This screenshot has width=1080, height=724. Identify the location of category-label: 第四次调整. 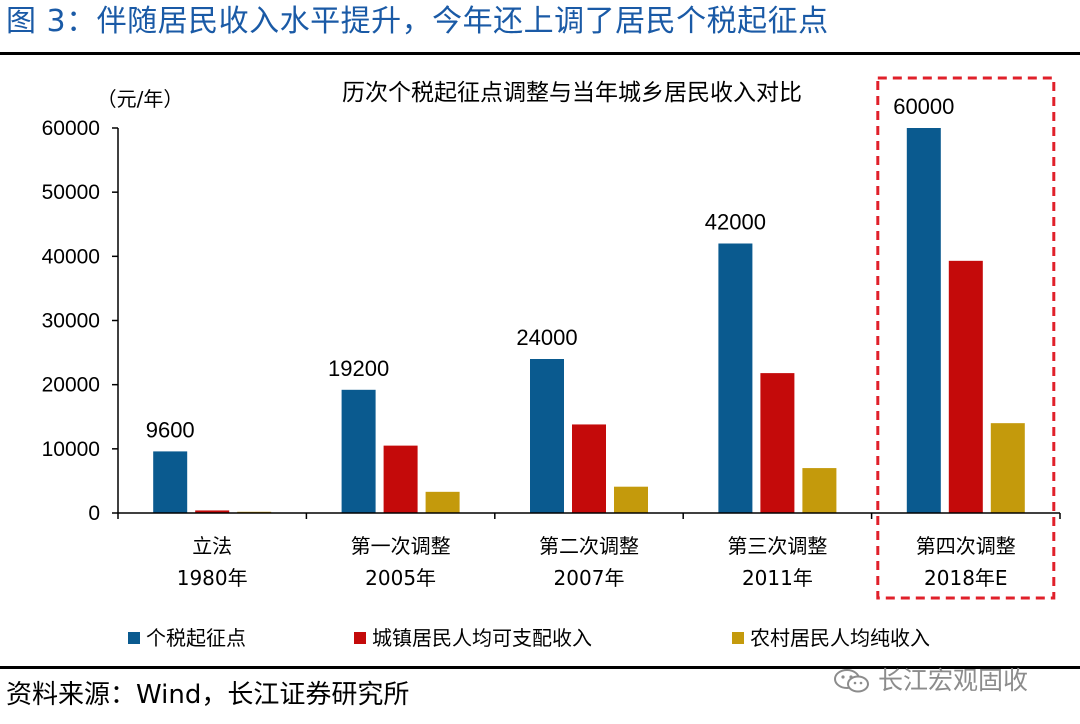
(966, 546).